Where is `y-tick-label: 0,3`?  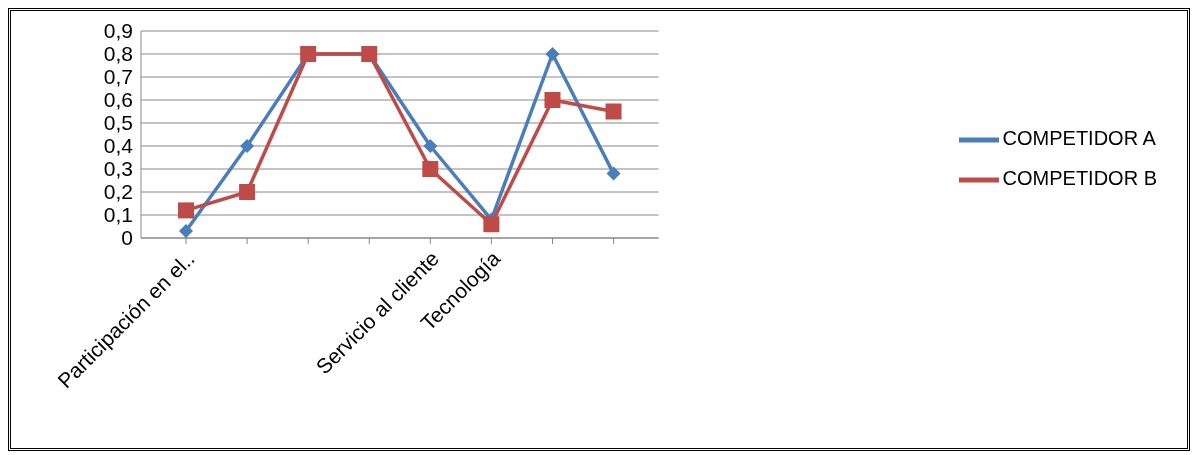 y-tick-label: 0,3 is located at coordinates (118, 169).